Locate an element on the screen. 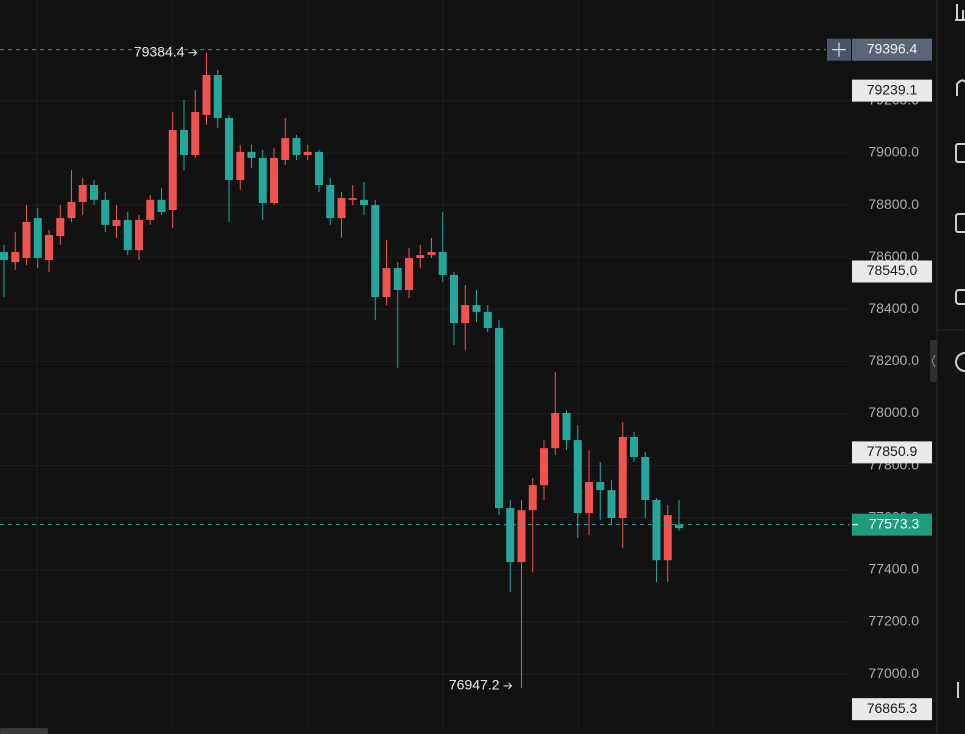 This screenshot has width=965, height=734. y-tick-label: 78600.0 is located at coordinates (893, 256).